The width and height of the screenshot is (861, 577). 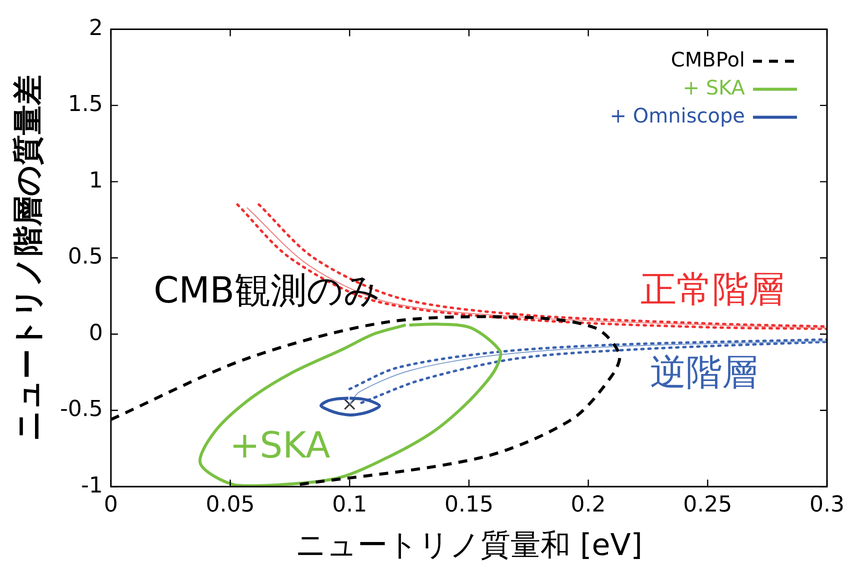 What do you see at coordinates (588, 505) in the screenshot?
I see `x-tick-label: 0.2` at bounding box center [588, 505].